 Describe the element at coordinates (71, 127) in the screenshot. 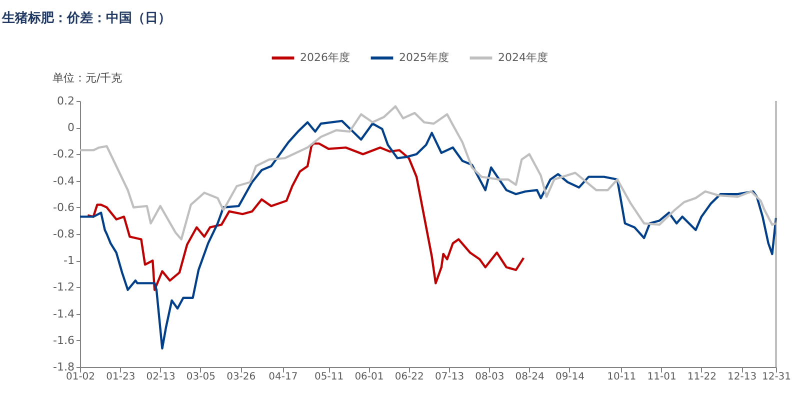

I see `y-tick-label: 0` at that location.